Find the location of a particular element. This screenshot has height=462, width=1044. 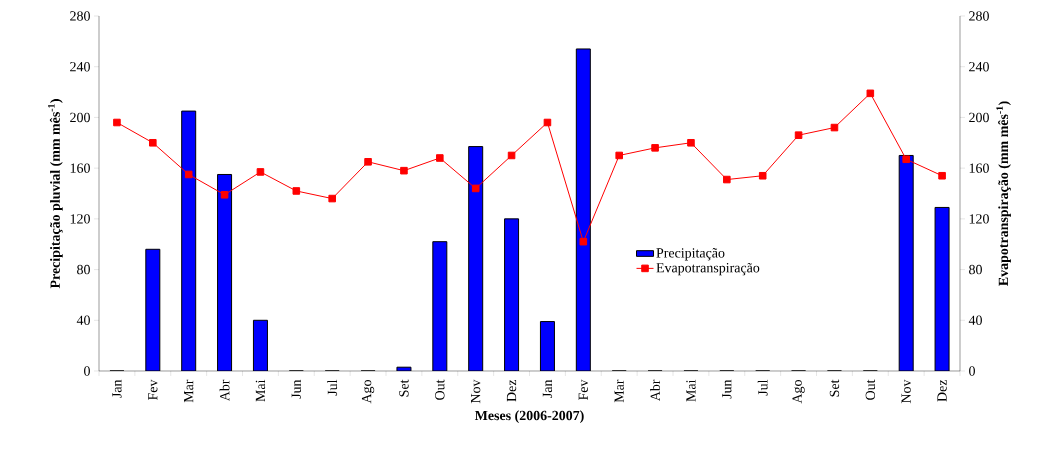

y-tick-label: 120 is located at coordinates (80, 219).